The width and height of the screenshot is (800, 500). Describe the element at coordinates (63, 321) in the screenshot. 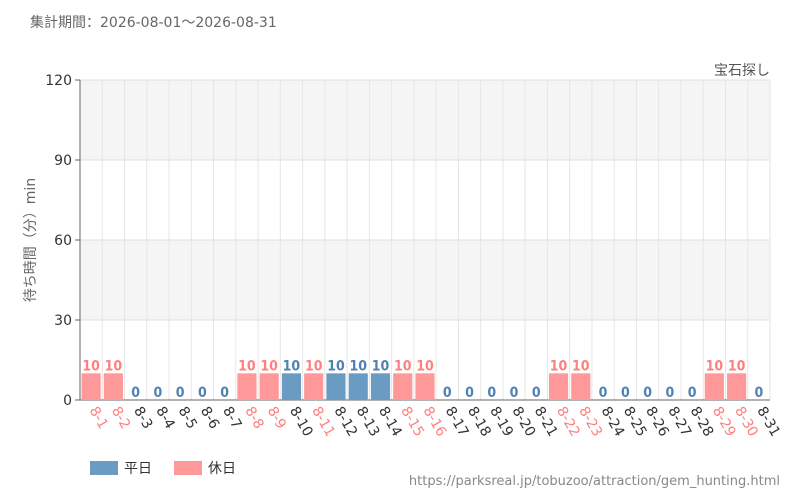

I see `y-tick-label: 30` at that location.